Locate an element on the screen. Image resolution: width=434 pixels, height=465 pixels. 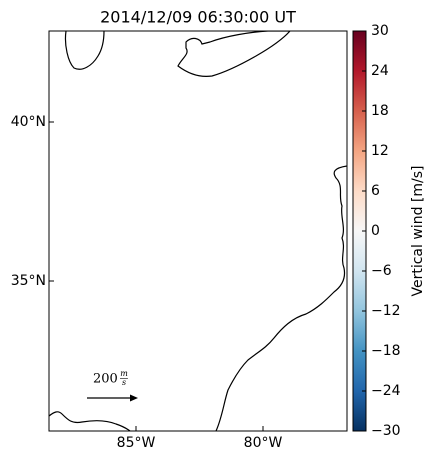
lat-label: 40°N is located at coordinates (28, 122).